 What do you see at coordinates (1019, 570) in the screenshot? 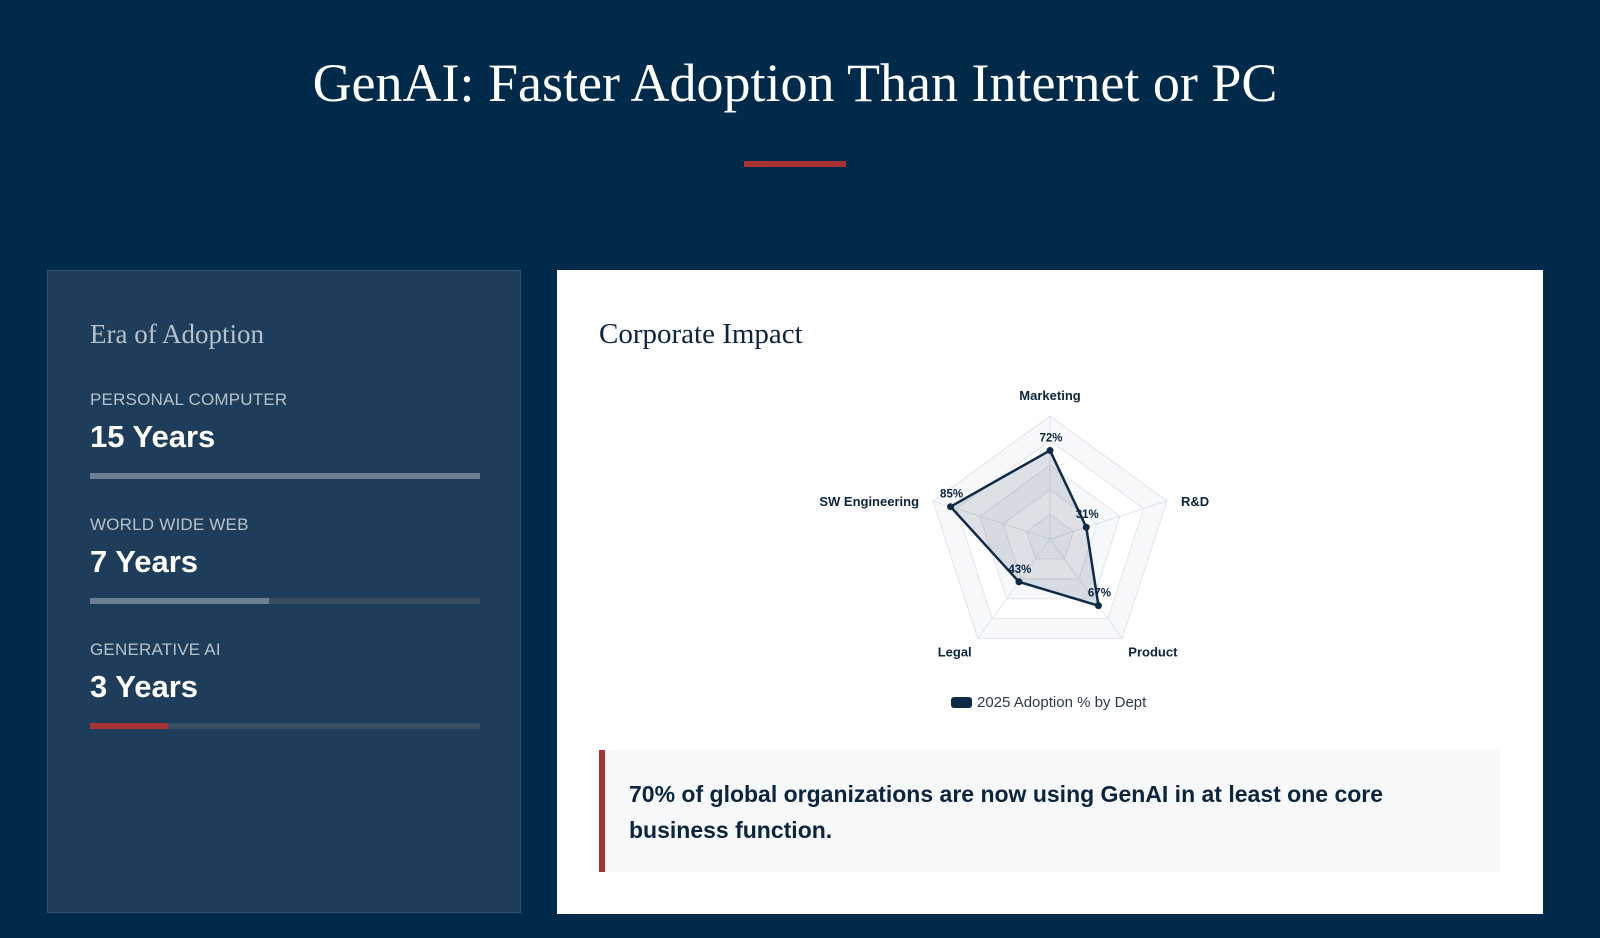
I see `radar-value-label: 43%` at bounding box center [1019, 570].